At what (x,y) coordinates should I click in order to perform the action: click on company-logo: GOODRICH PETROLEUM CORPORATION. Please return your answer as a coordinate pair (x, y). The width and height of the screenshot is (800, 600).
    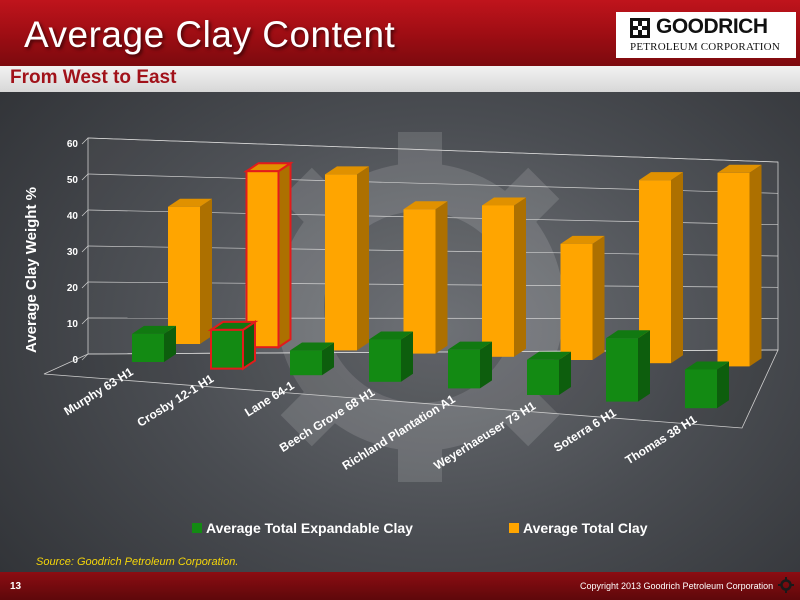
    Looking at the image, I should click on (706, 35).